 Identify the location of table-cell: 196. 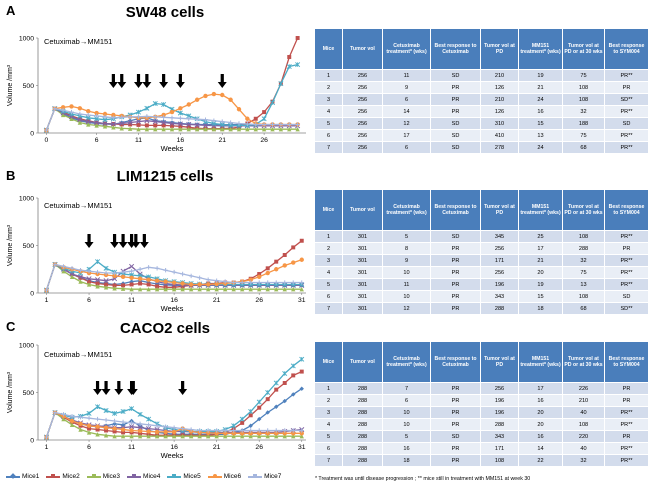
(499, 284).